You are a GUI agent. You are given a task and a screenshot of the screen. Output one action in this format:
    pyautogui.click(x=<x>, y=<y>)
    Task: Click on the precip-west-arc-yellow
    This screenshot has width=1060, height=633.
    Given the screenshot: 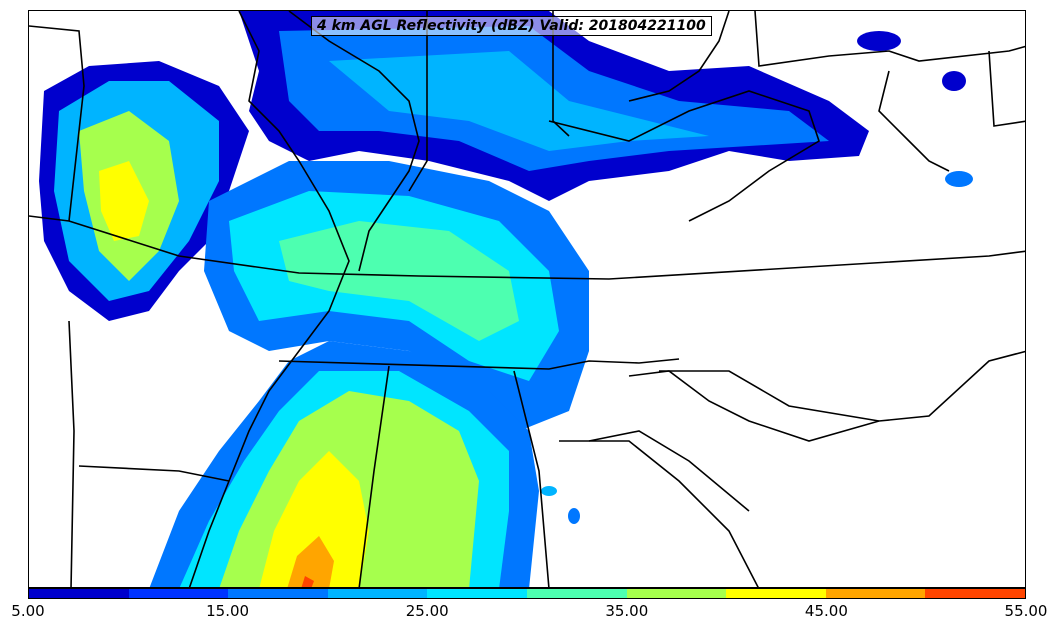 What is the action you would take?
    pyautogui.click(x=124, y=201)
    